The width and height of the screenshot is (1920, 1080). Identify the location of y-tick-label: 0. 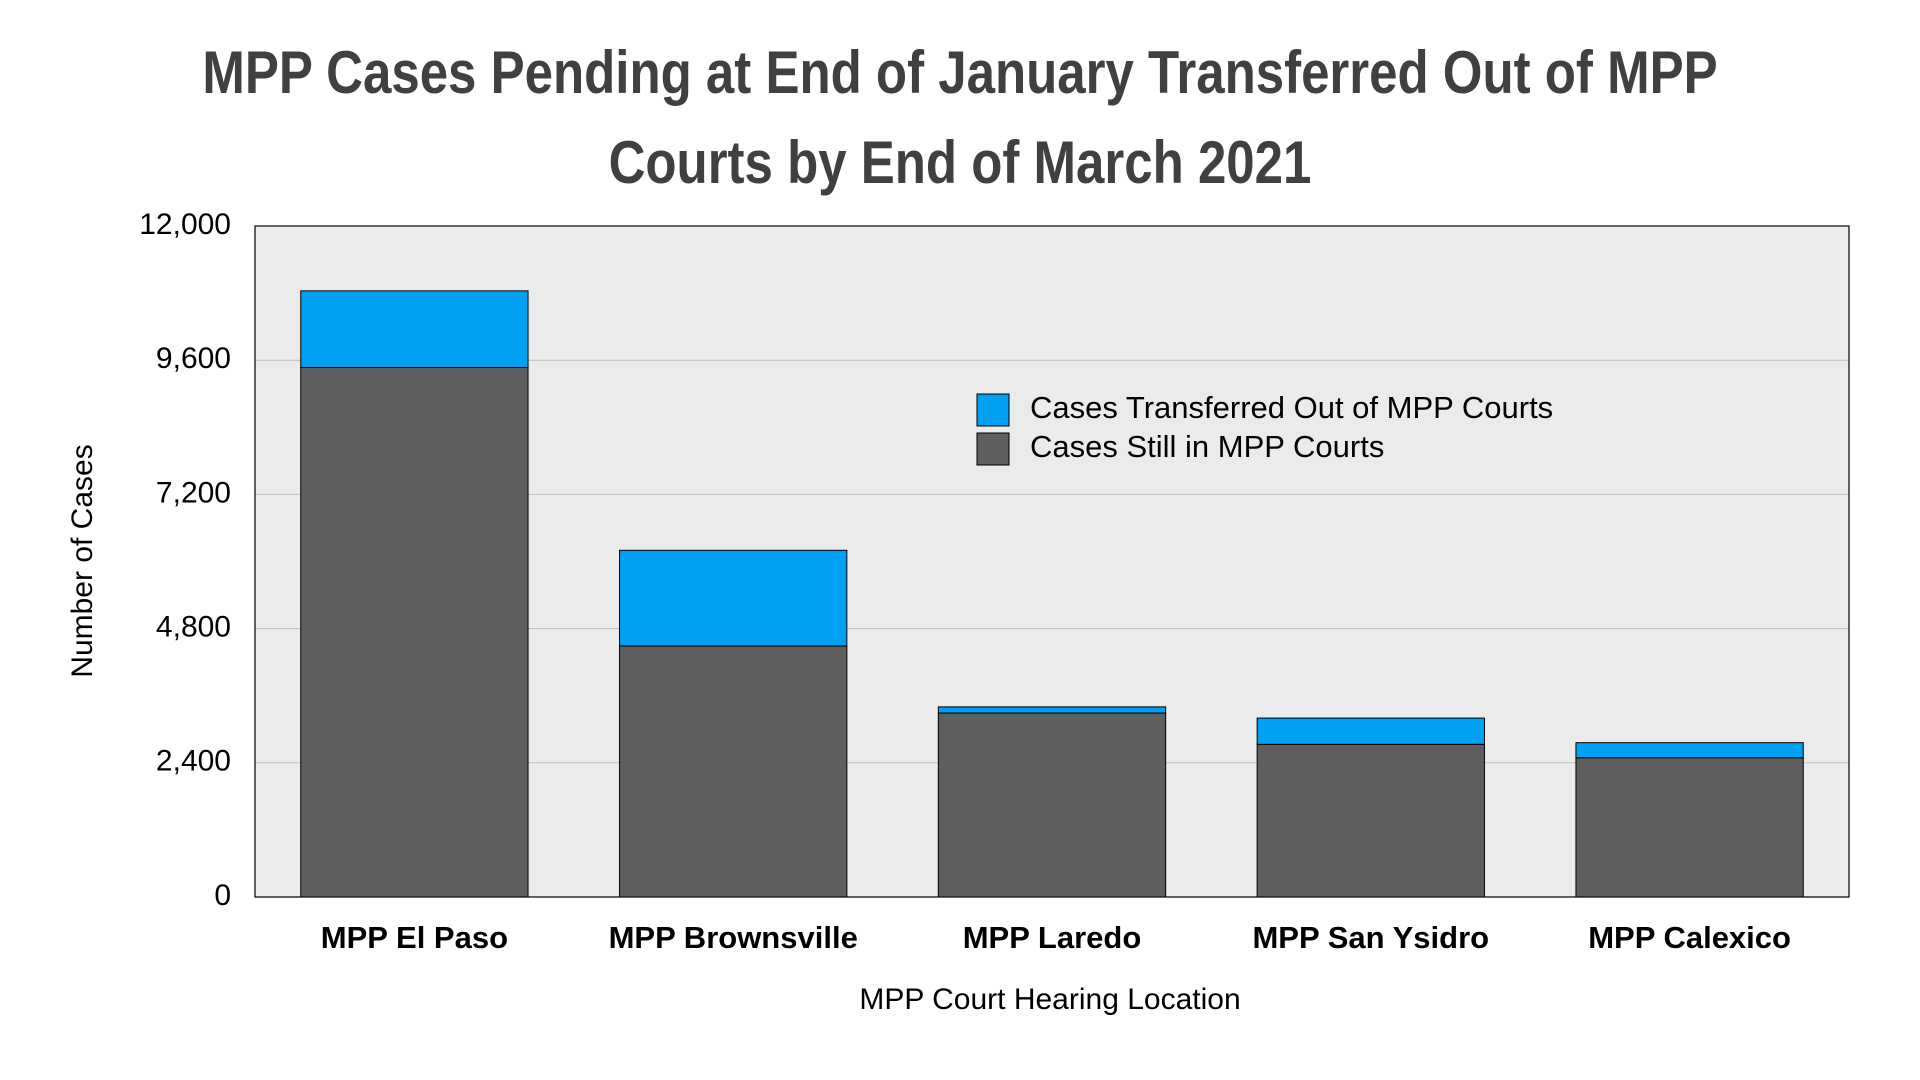
(222, 895).